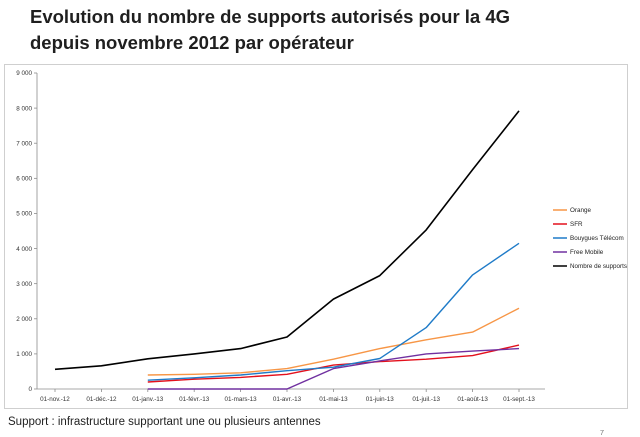 The width and height of the screenshot is (640, 437). What do you see at coordinates (24, 249) in the screenshot?
I see `y-tick-label: 4 000` at bounding box center [24, 249].